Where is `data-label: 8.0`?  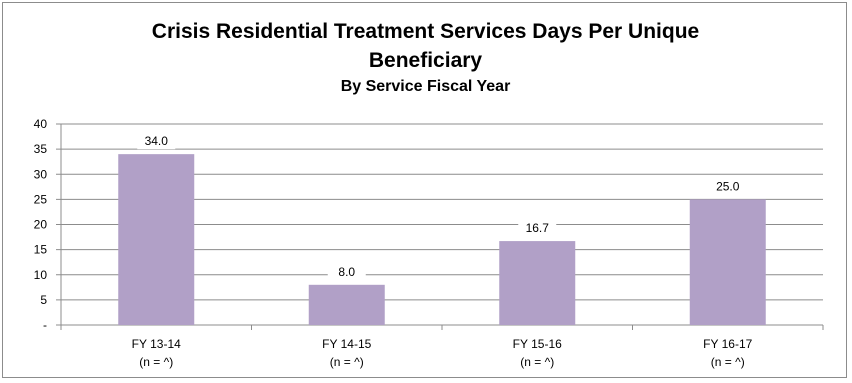 data-label: 8.0 is located at coordinates (346, 272).